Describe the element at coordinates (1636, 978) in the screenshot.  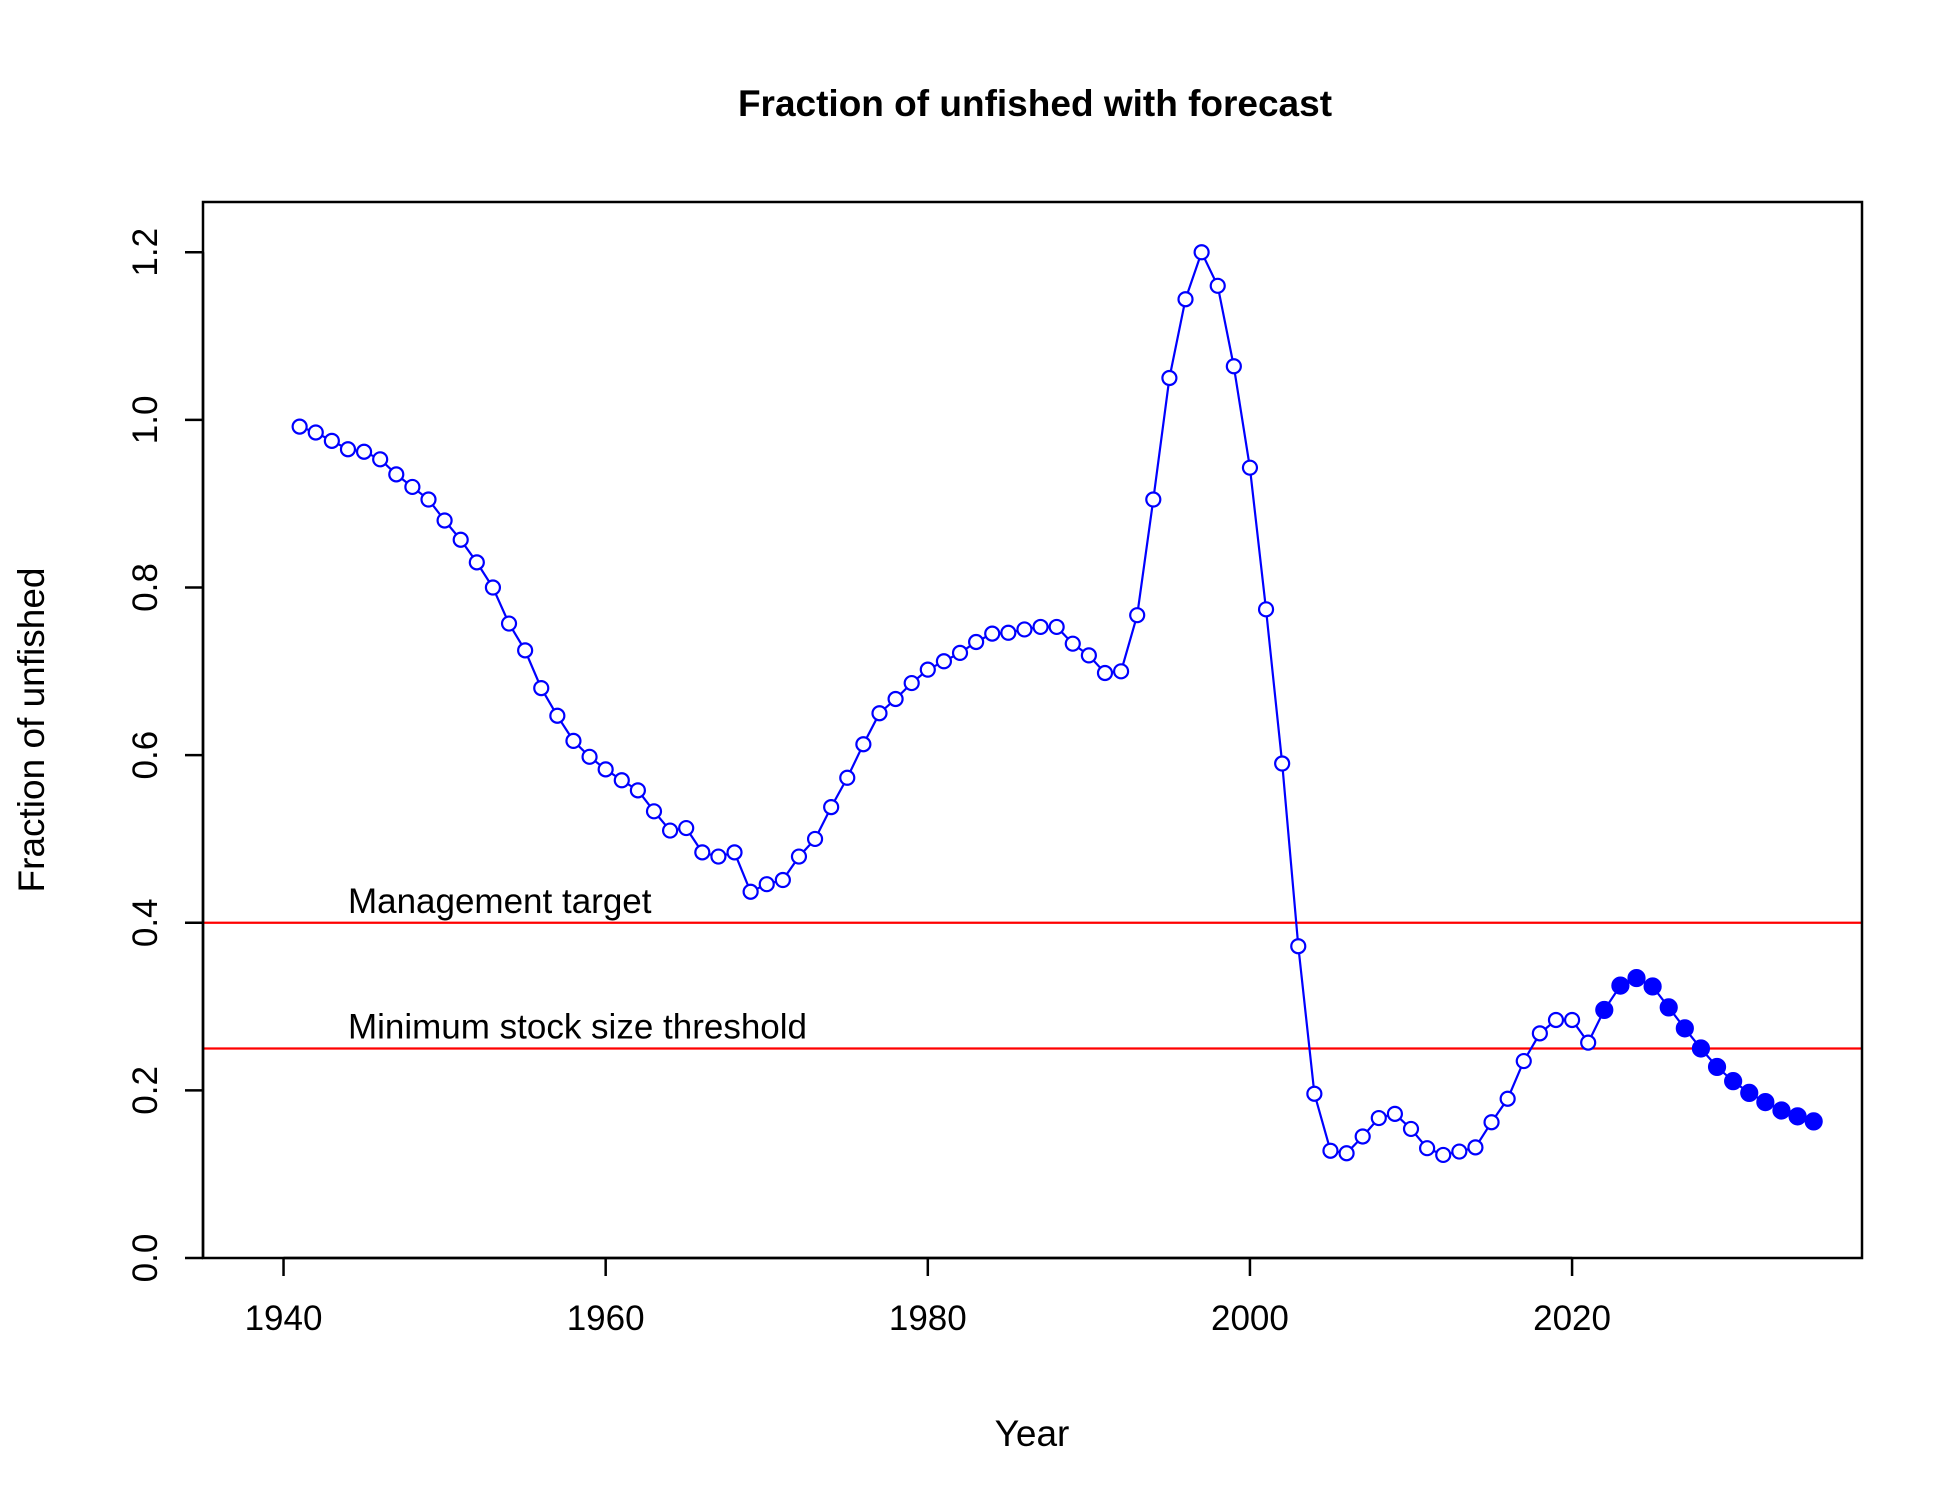
I see `data-point-forecast-2024` at that location.